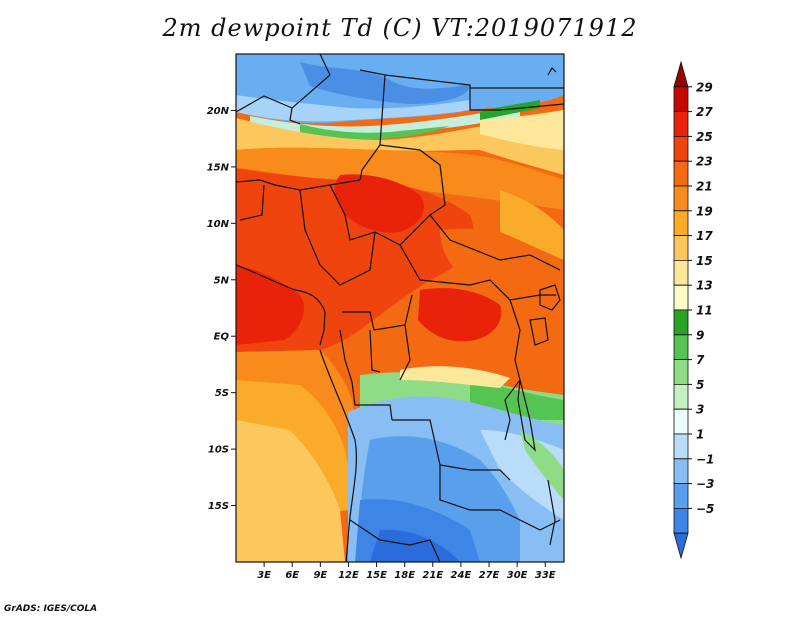  I want to click on lat-tick-label: 10S, so click(218, 450).